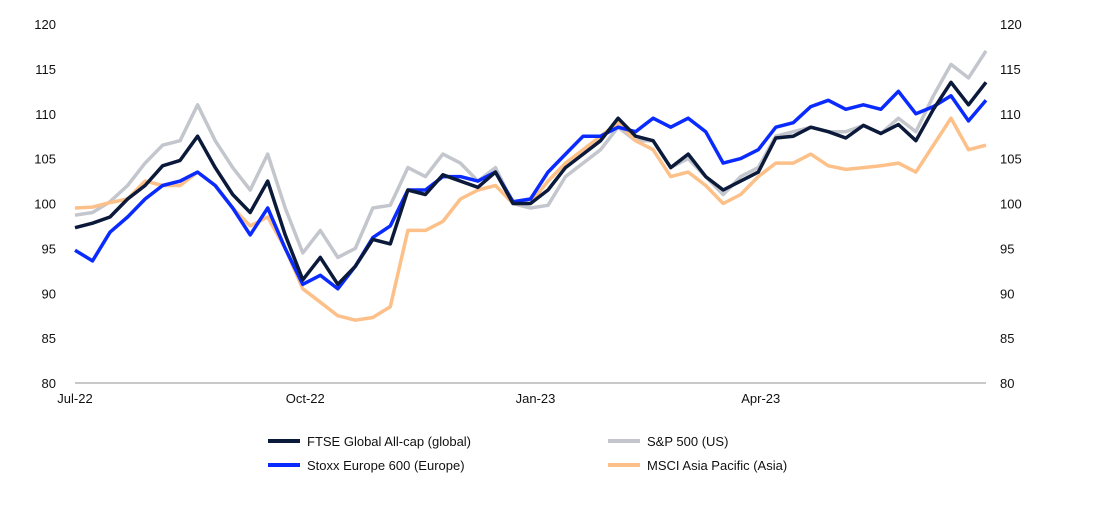 The width and height of the screenshot is (1098, 523). I want to click on legend-label: Stoxx Europe 600 (Europe), so click(386, 465).